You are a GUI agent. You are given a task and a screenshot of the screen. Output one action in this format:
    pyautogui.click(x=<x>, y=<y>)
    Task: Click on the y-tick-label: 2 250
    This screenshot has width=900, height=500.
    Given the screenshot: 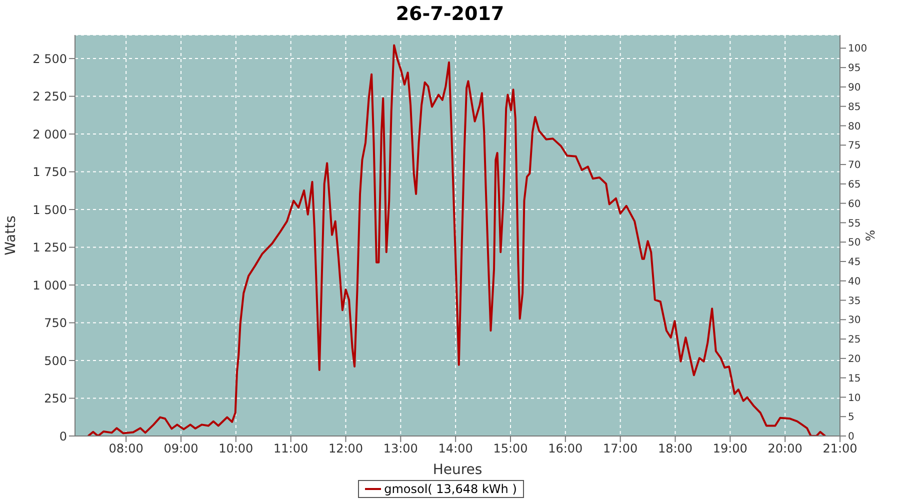 What is the action you would take?
    pyautogui.click(x=49, y=97)
    